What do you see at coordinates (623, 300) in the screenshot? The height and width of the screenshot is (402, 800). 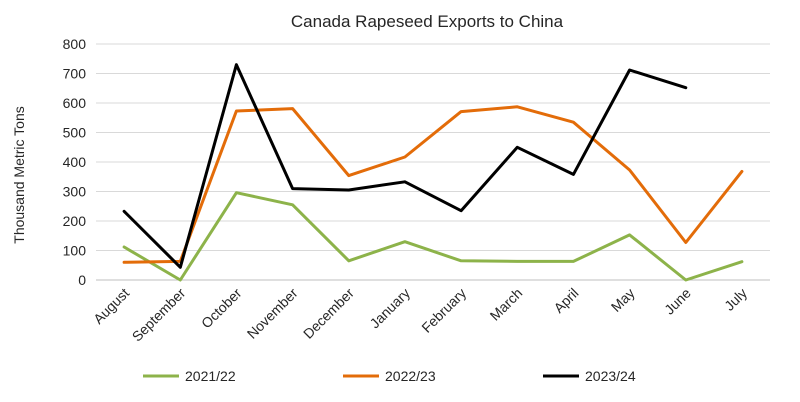 I see `x-tick-label: May` at bounding box center [623, 300].